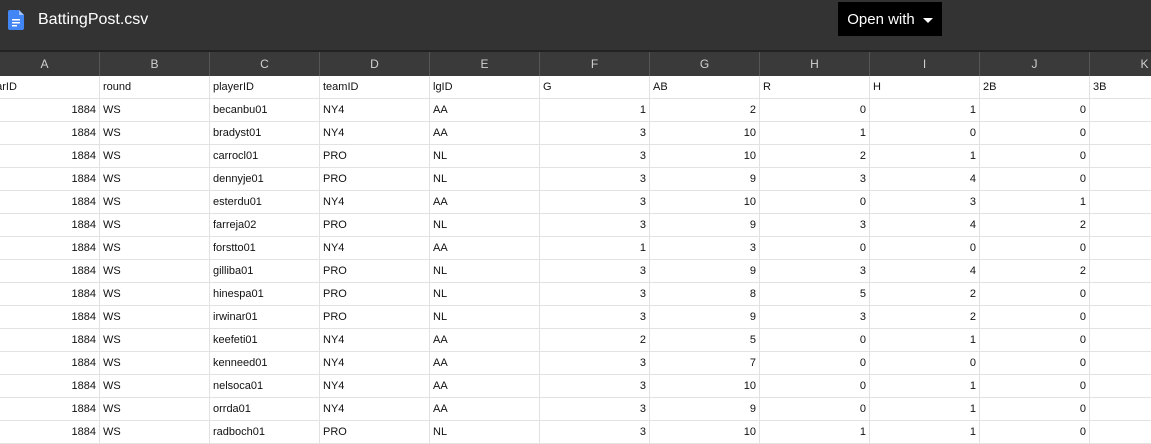 The width and height of the screenshot is (1151, 444). Describe the element at coordinates (375, 64) in the screenshot. I see `column-header-d: D` at that location.